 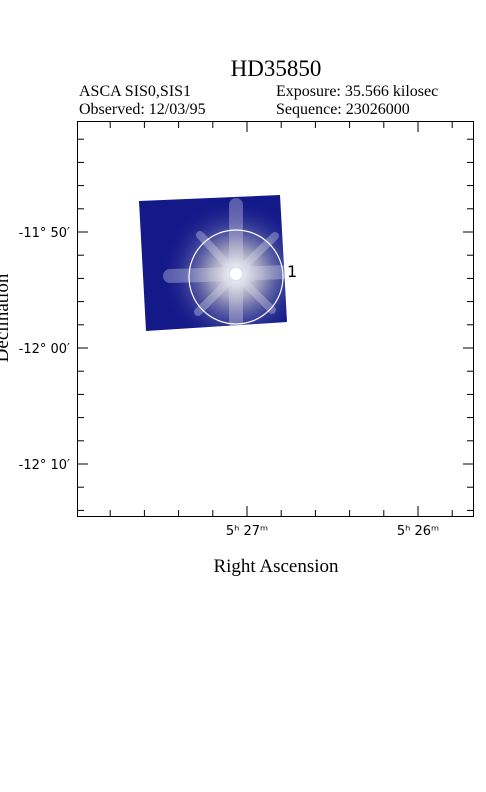 I want to click on x-tick-label: 5ʰ 26ᵐ, so click(x=418, y=531).